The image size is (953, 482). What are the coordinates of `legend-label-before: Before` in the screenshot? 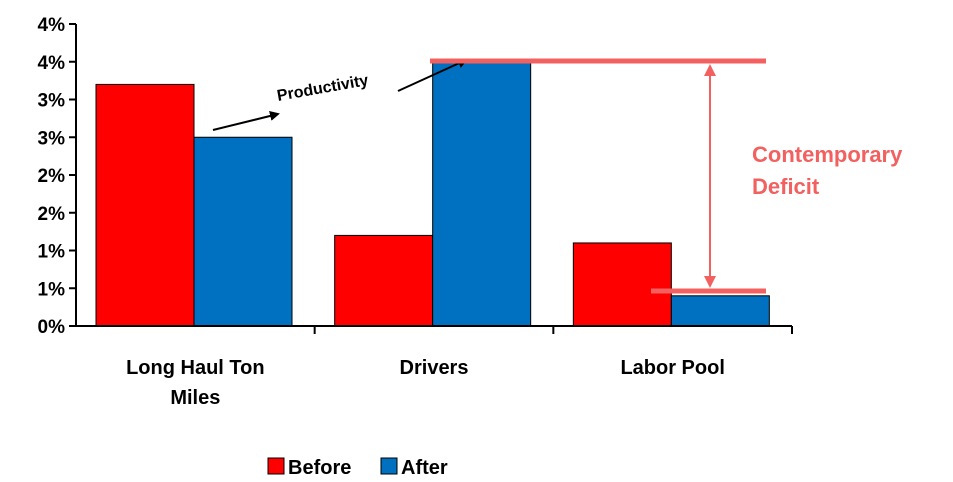 It's located at (319, 468).